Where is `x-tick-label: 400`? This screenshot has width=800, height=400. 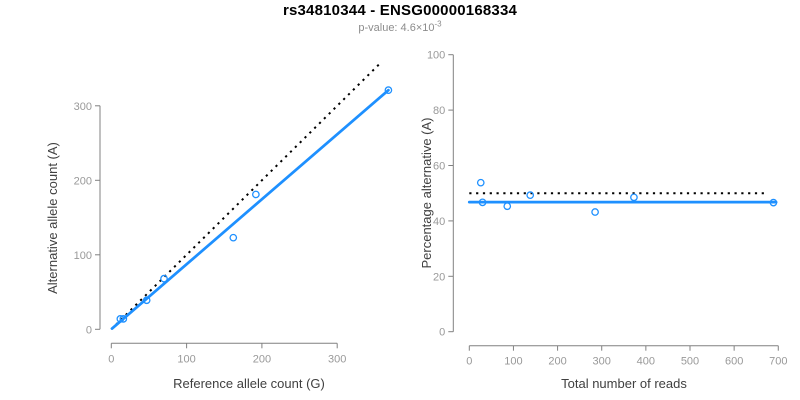
x-tick-label: 400 is located at coordinates (646, 362).